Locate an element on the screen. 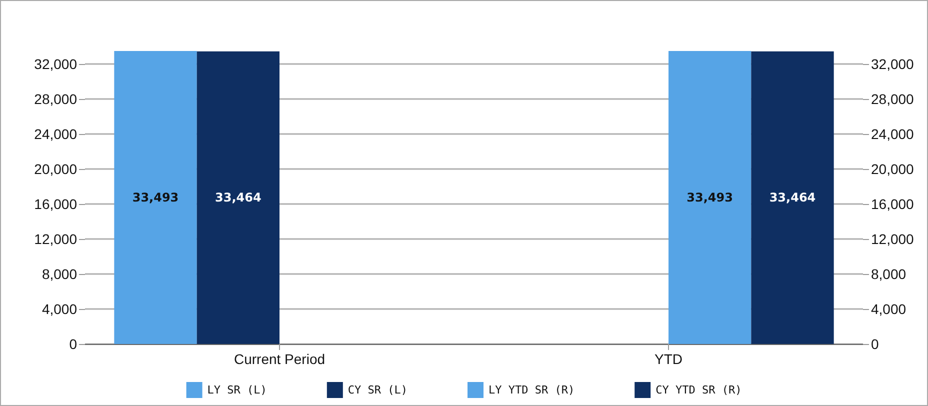 The image size is (928, 406). x-tick-label: YTD is located at coordinates (668, 359).